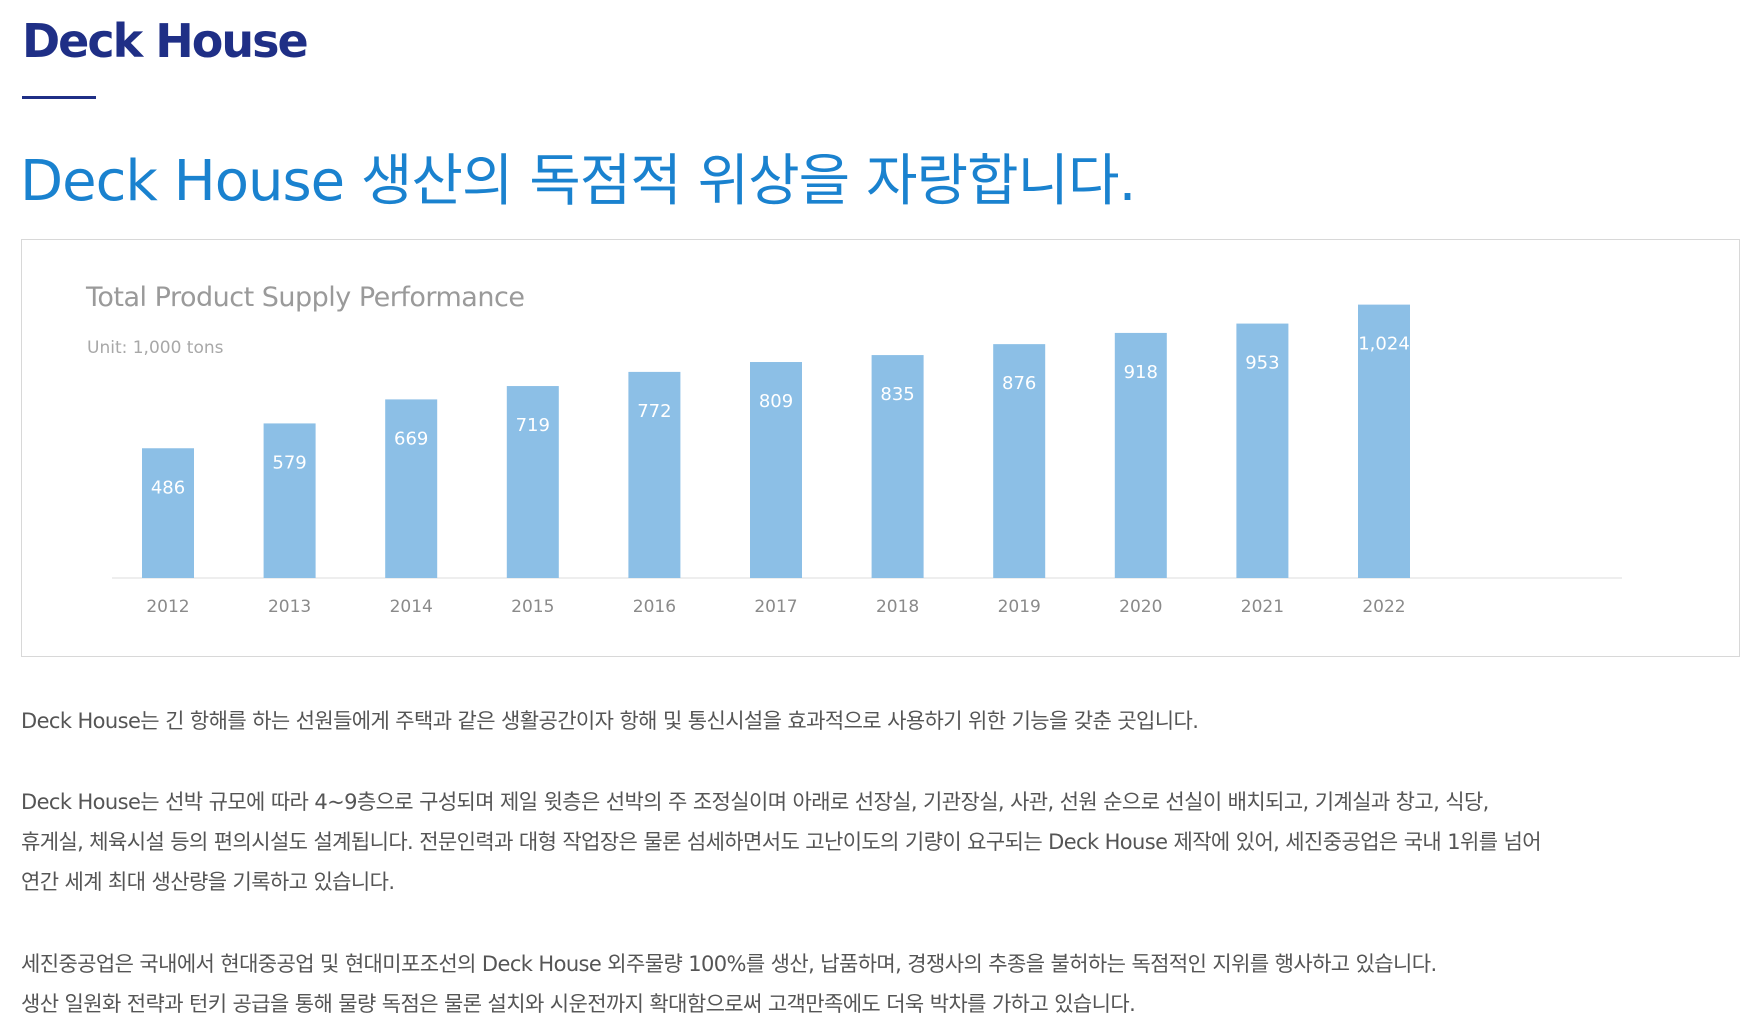 This screenshot has width=1757, height=1028. Describe the element at coordinates (165, 41) in the screenshot. I see `section-title: Deck House` at that location.